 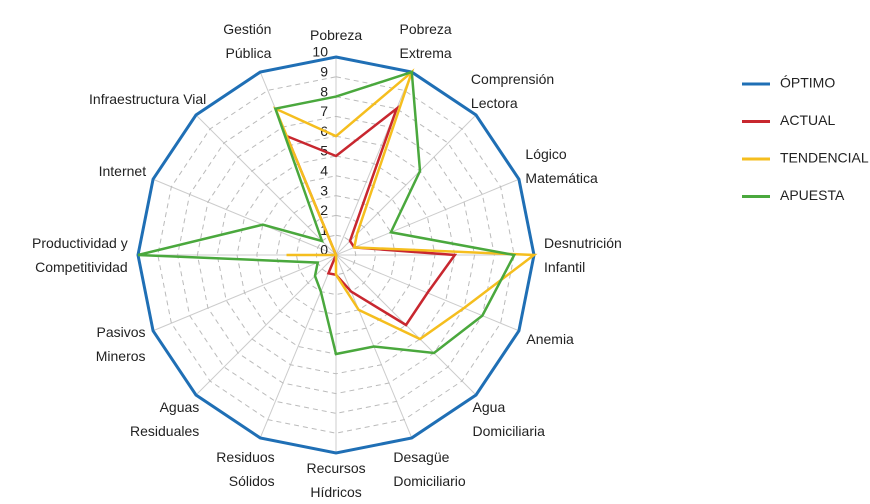 What do you see at coordinates (512, 90) in the screenshot?
I see `category-label: Comprensión Lectora` at bounding box center [512, 90].